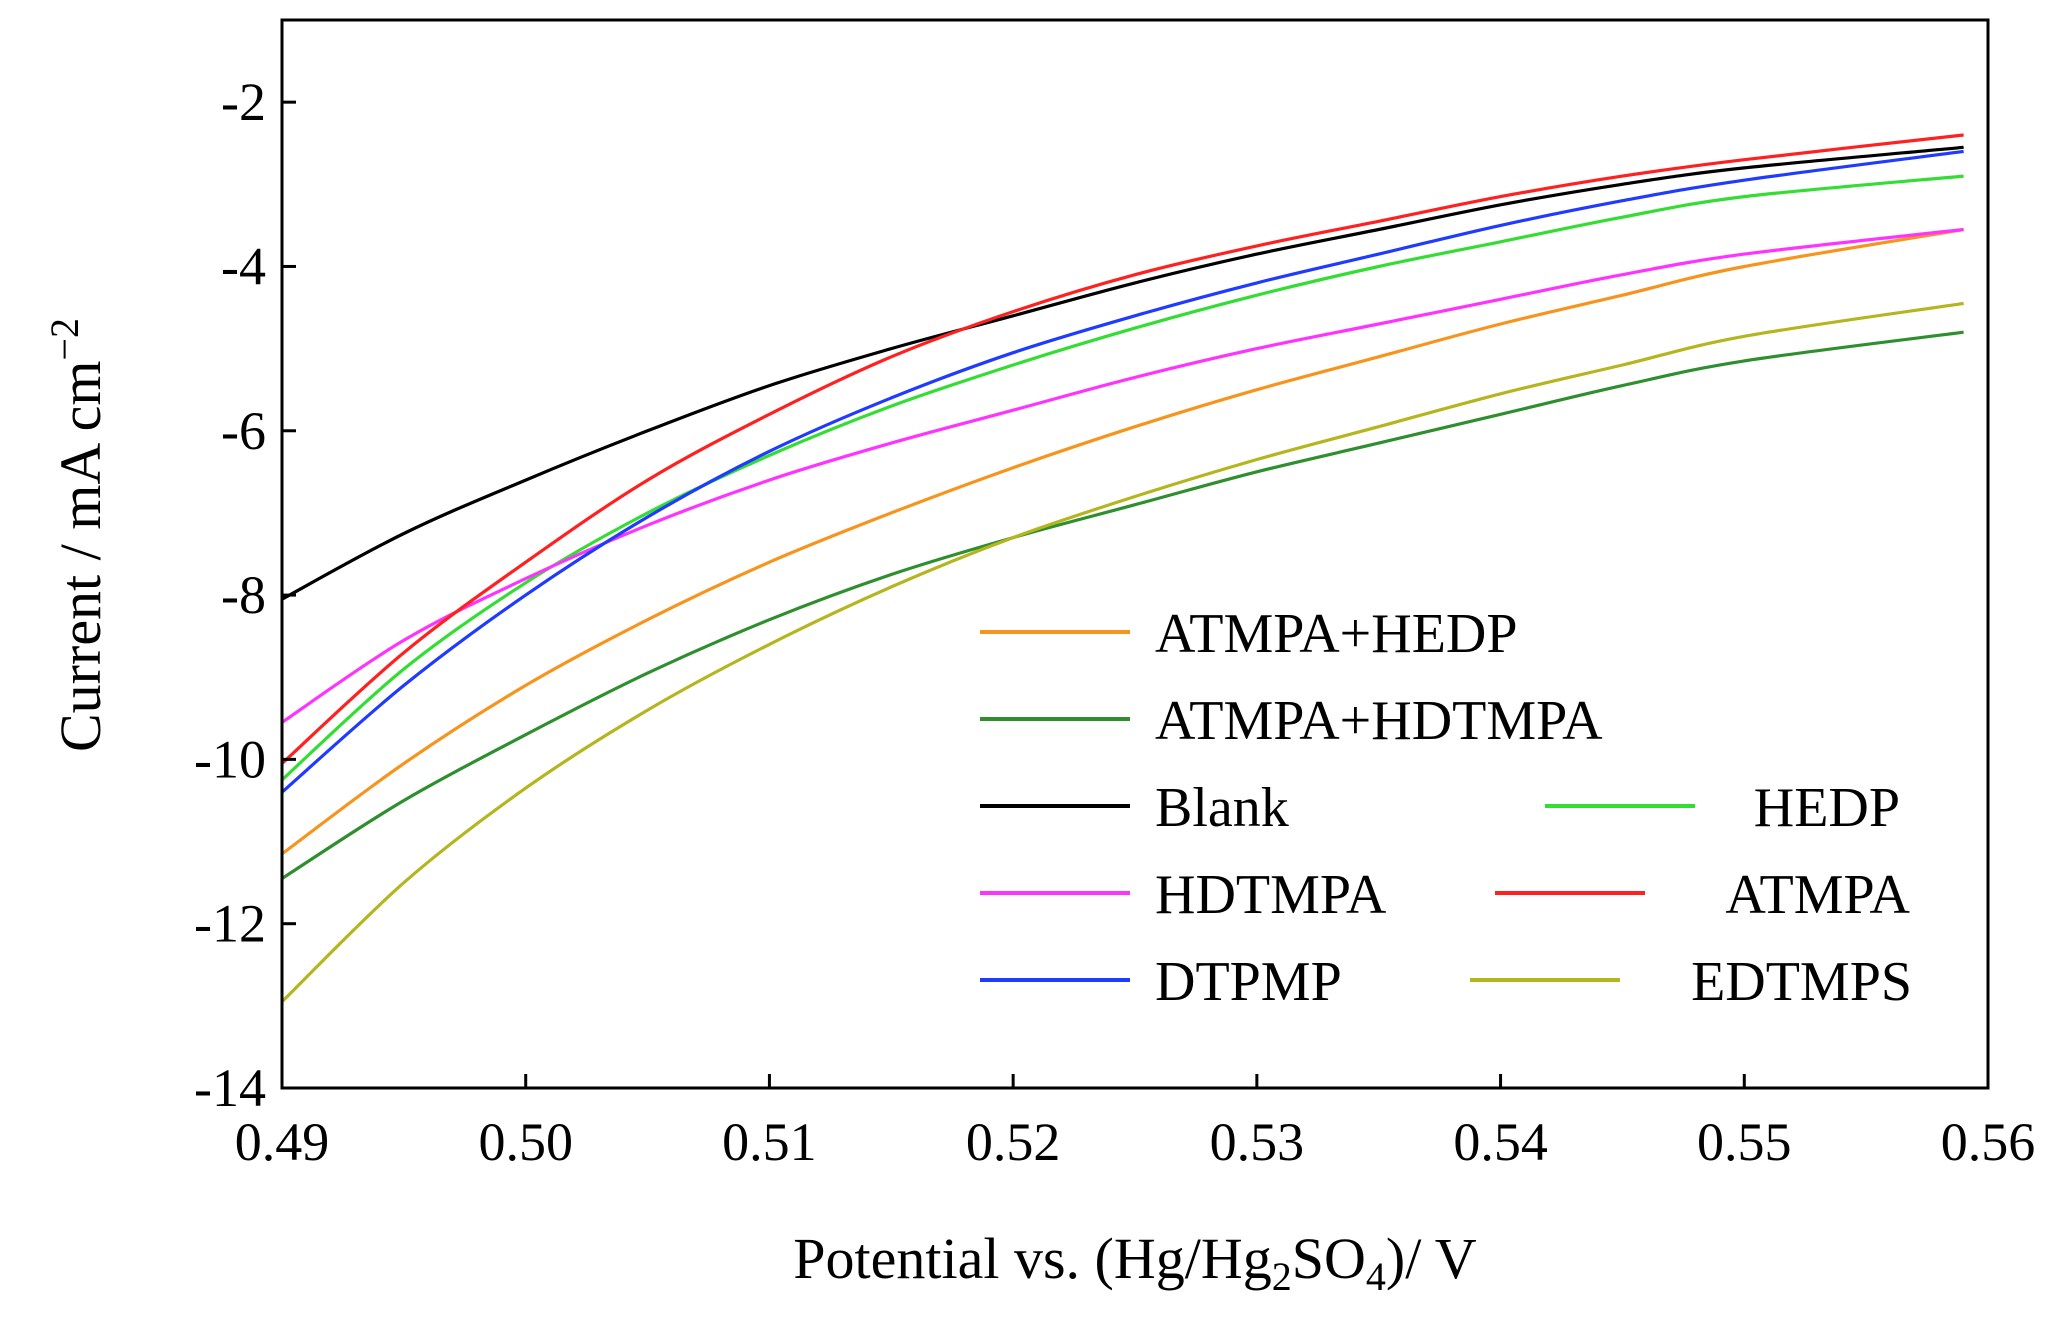 The height and width of the screenshot is (1331, 2049). I want to click on y-tick-label: -10, so click(230, 759).